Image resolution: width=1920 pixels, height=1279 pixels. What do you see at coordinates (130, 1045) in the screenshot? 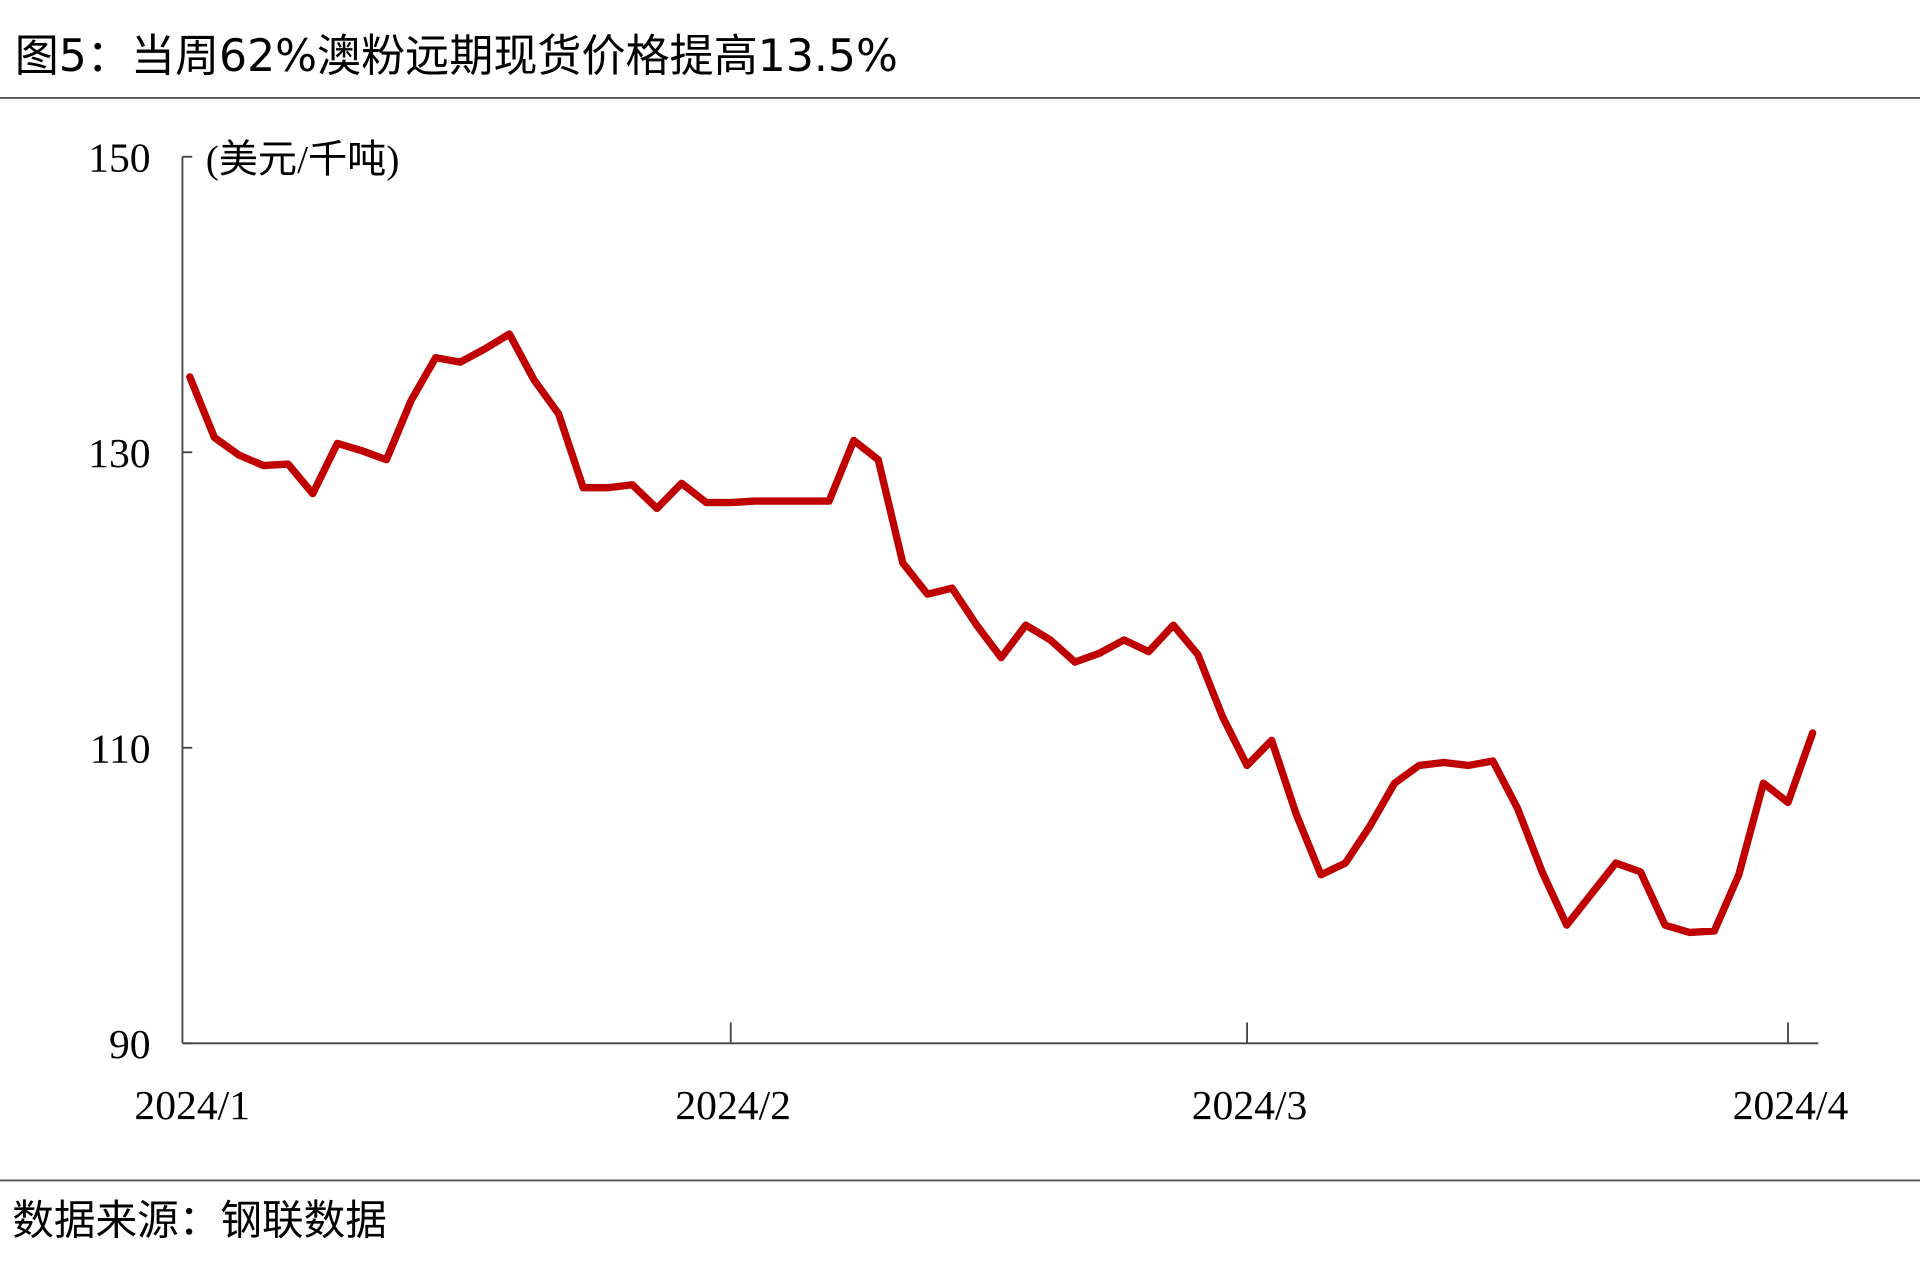
I see `y-tick-label: 90` at bounding box center [130, 1045].